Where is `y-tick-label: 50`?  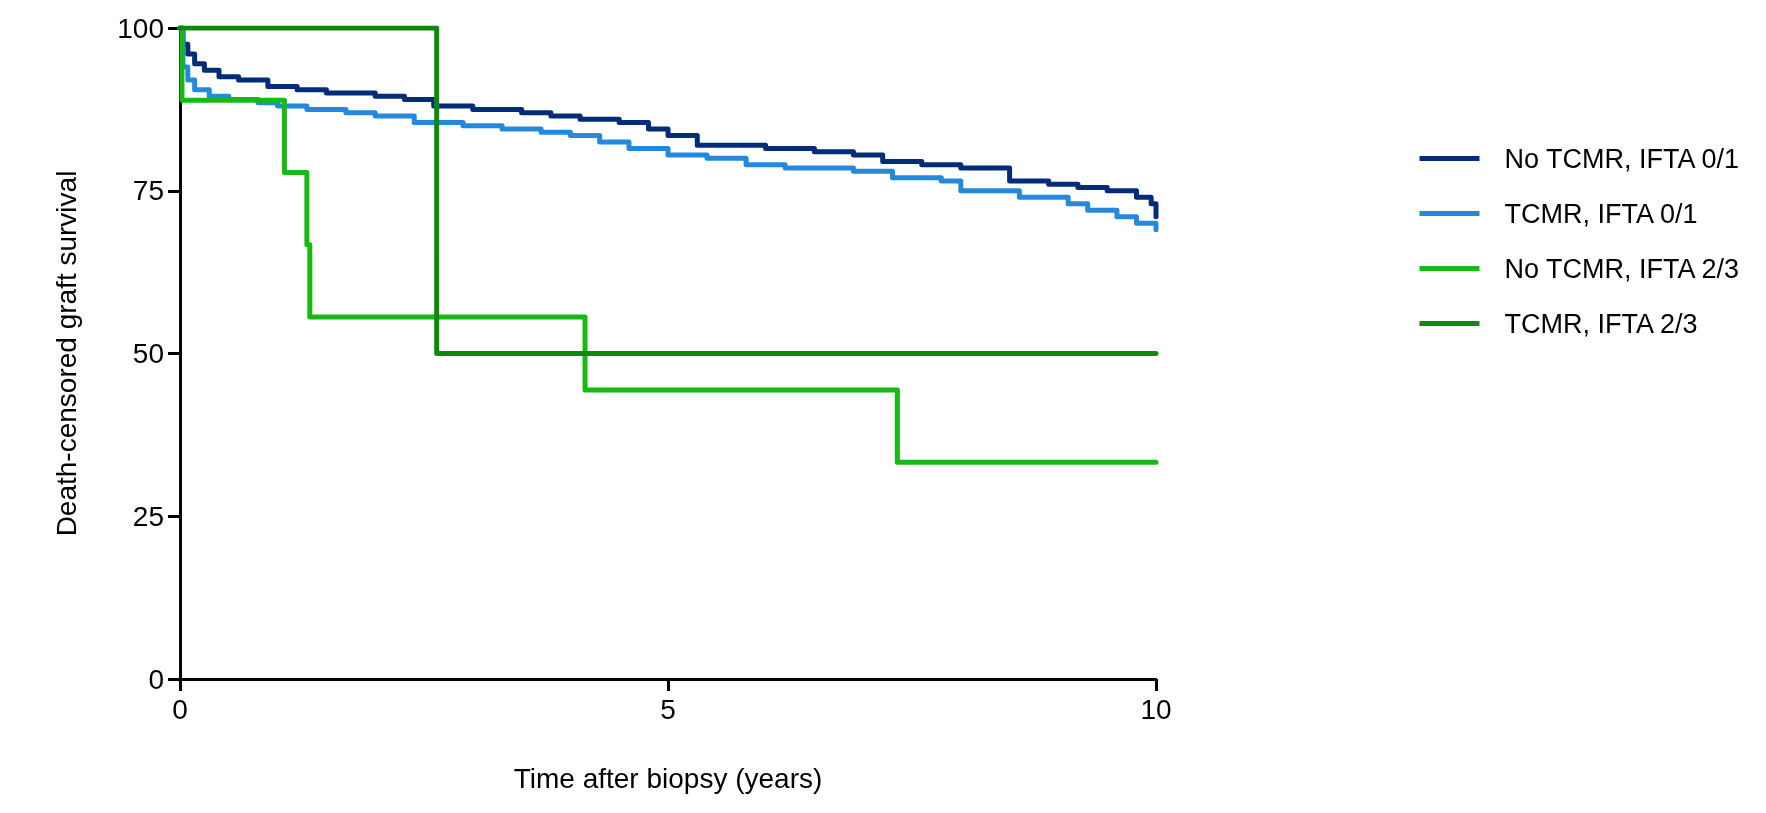 y-tick-label: 50 is located at coordinates (148, 353).